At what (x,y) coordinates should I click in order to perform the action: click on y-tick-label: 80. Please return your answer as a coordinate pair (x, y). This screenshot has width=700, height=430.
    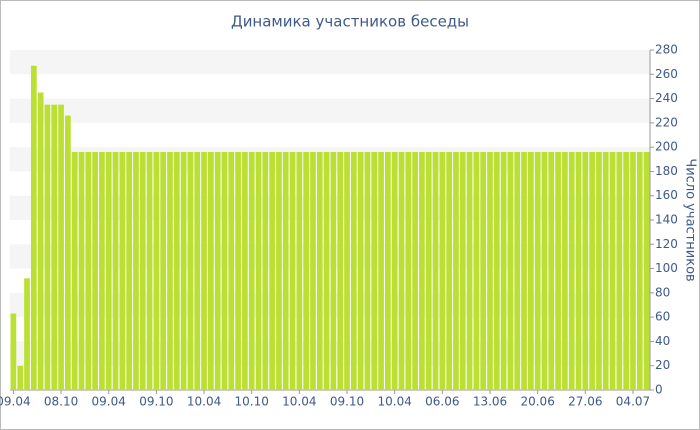
    Looking at the image, I should click on (662, 292).